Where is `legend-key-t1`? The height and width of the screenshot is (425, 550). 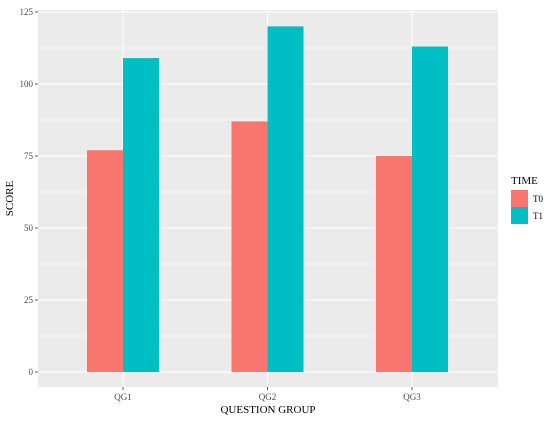 legend-key-t1 is located at coordinates (519, 215).